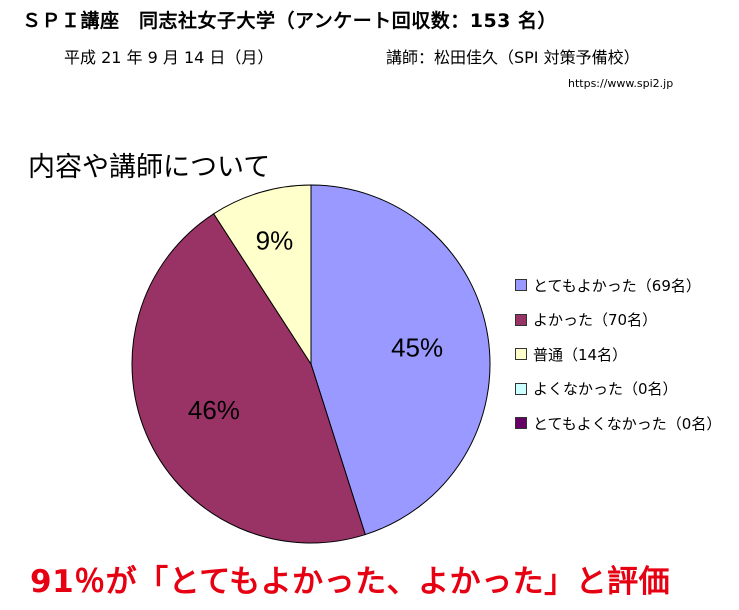 This screenshot has width=739, height=610. What do you see at coordinates (214, 410) in the screenshot?
I see `slice-percent-label: 46%` at bounding box center [214, 410].